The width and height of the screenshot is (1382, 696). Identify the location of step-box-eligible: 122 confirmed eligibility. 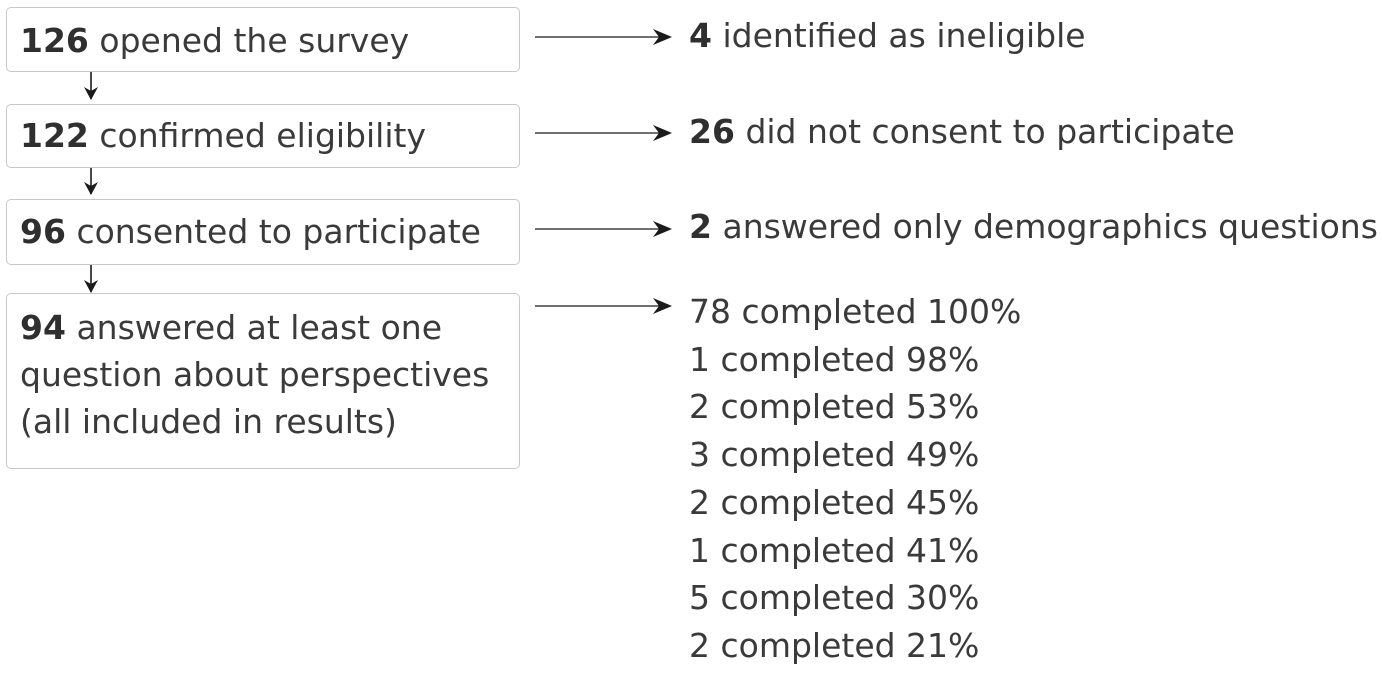
(263, 136).